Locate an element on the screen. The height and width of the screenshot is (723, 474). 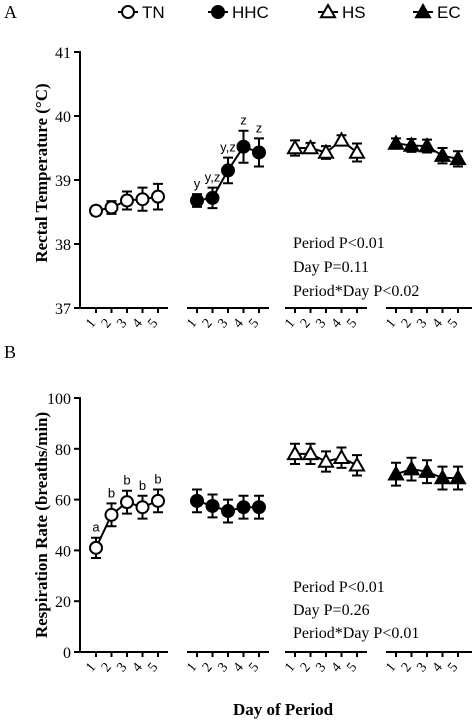
panel-b-y-axis-title: Respiration Rate (breaths/min) is located at coordinates (41, 525).